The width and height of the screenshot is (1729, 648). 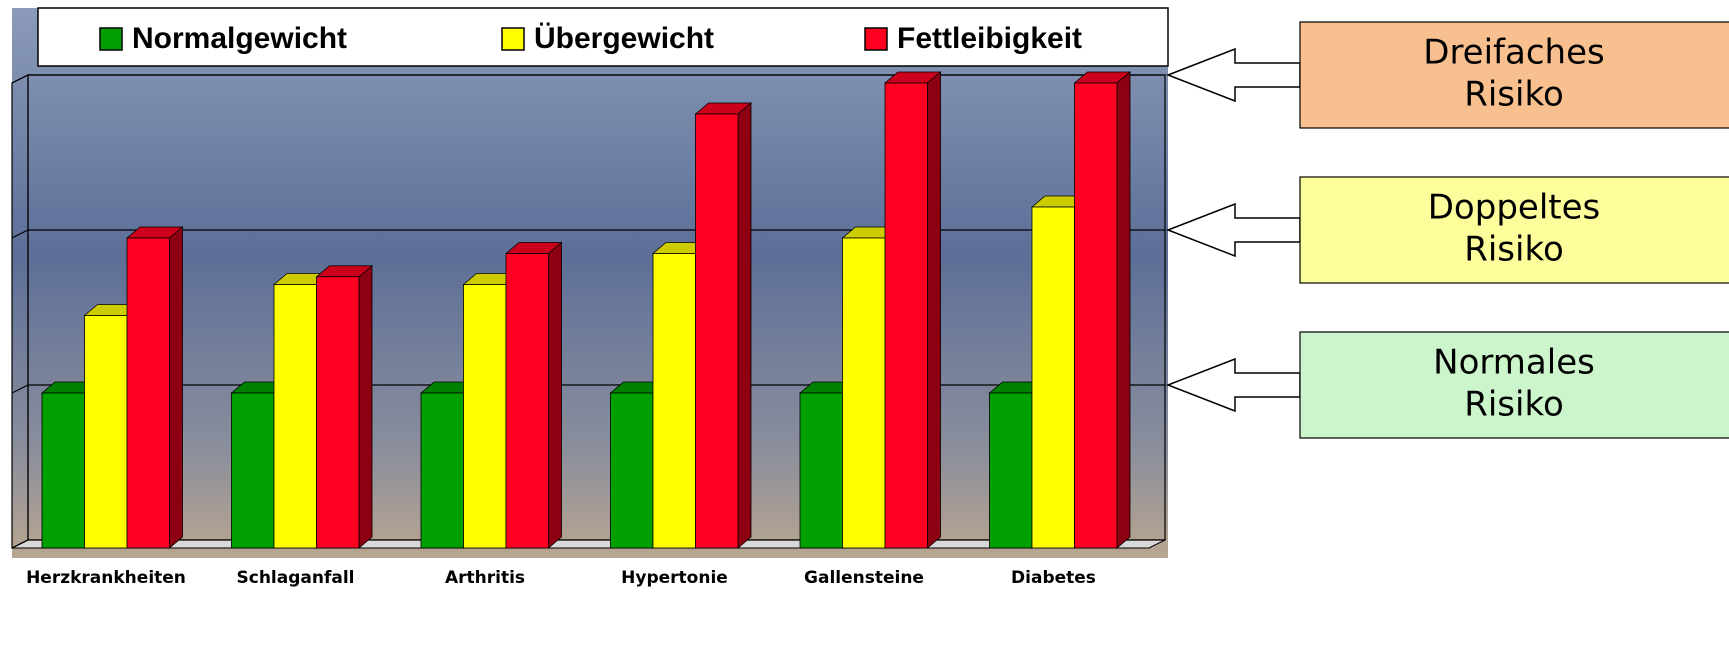 I want to click on x-tick-label: Herzkrankheiten, so click(x=106, y=578).